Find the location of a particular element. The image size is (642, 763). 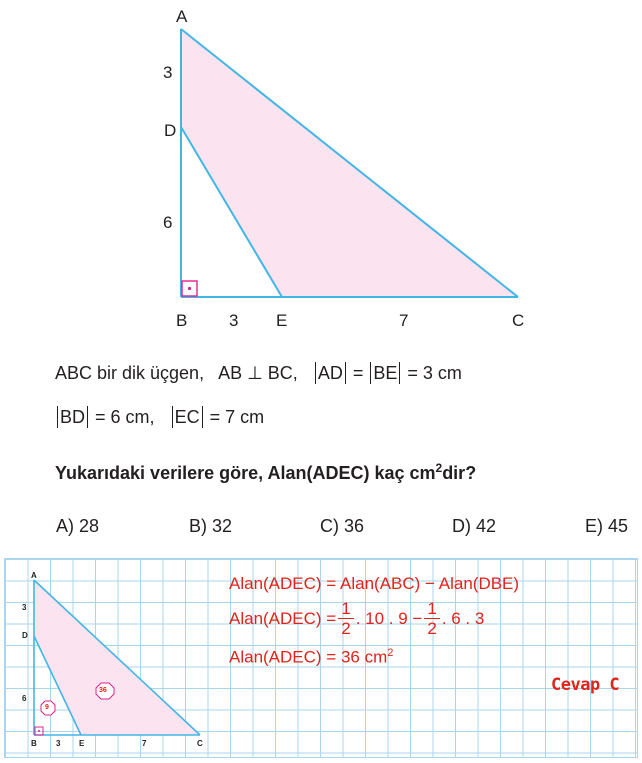

small-segment-de is located at coordinates (57, 685).